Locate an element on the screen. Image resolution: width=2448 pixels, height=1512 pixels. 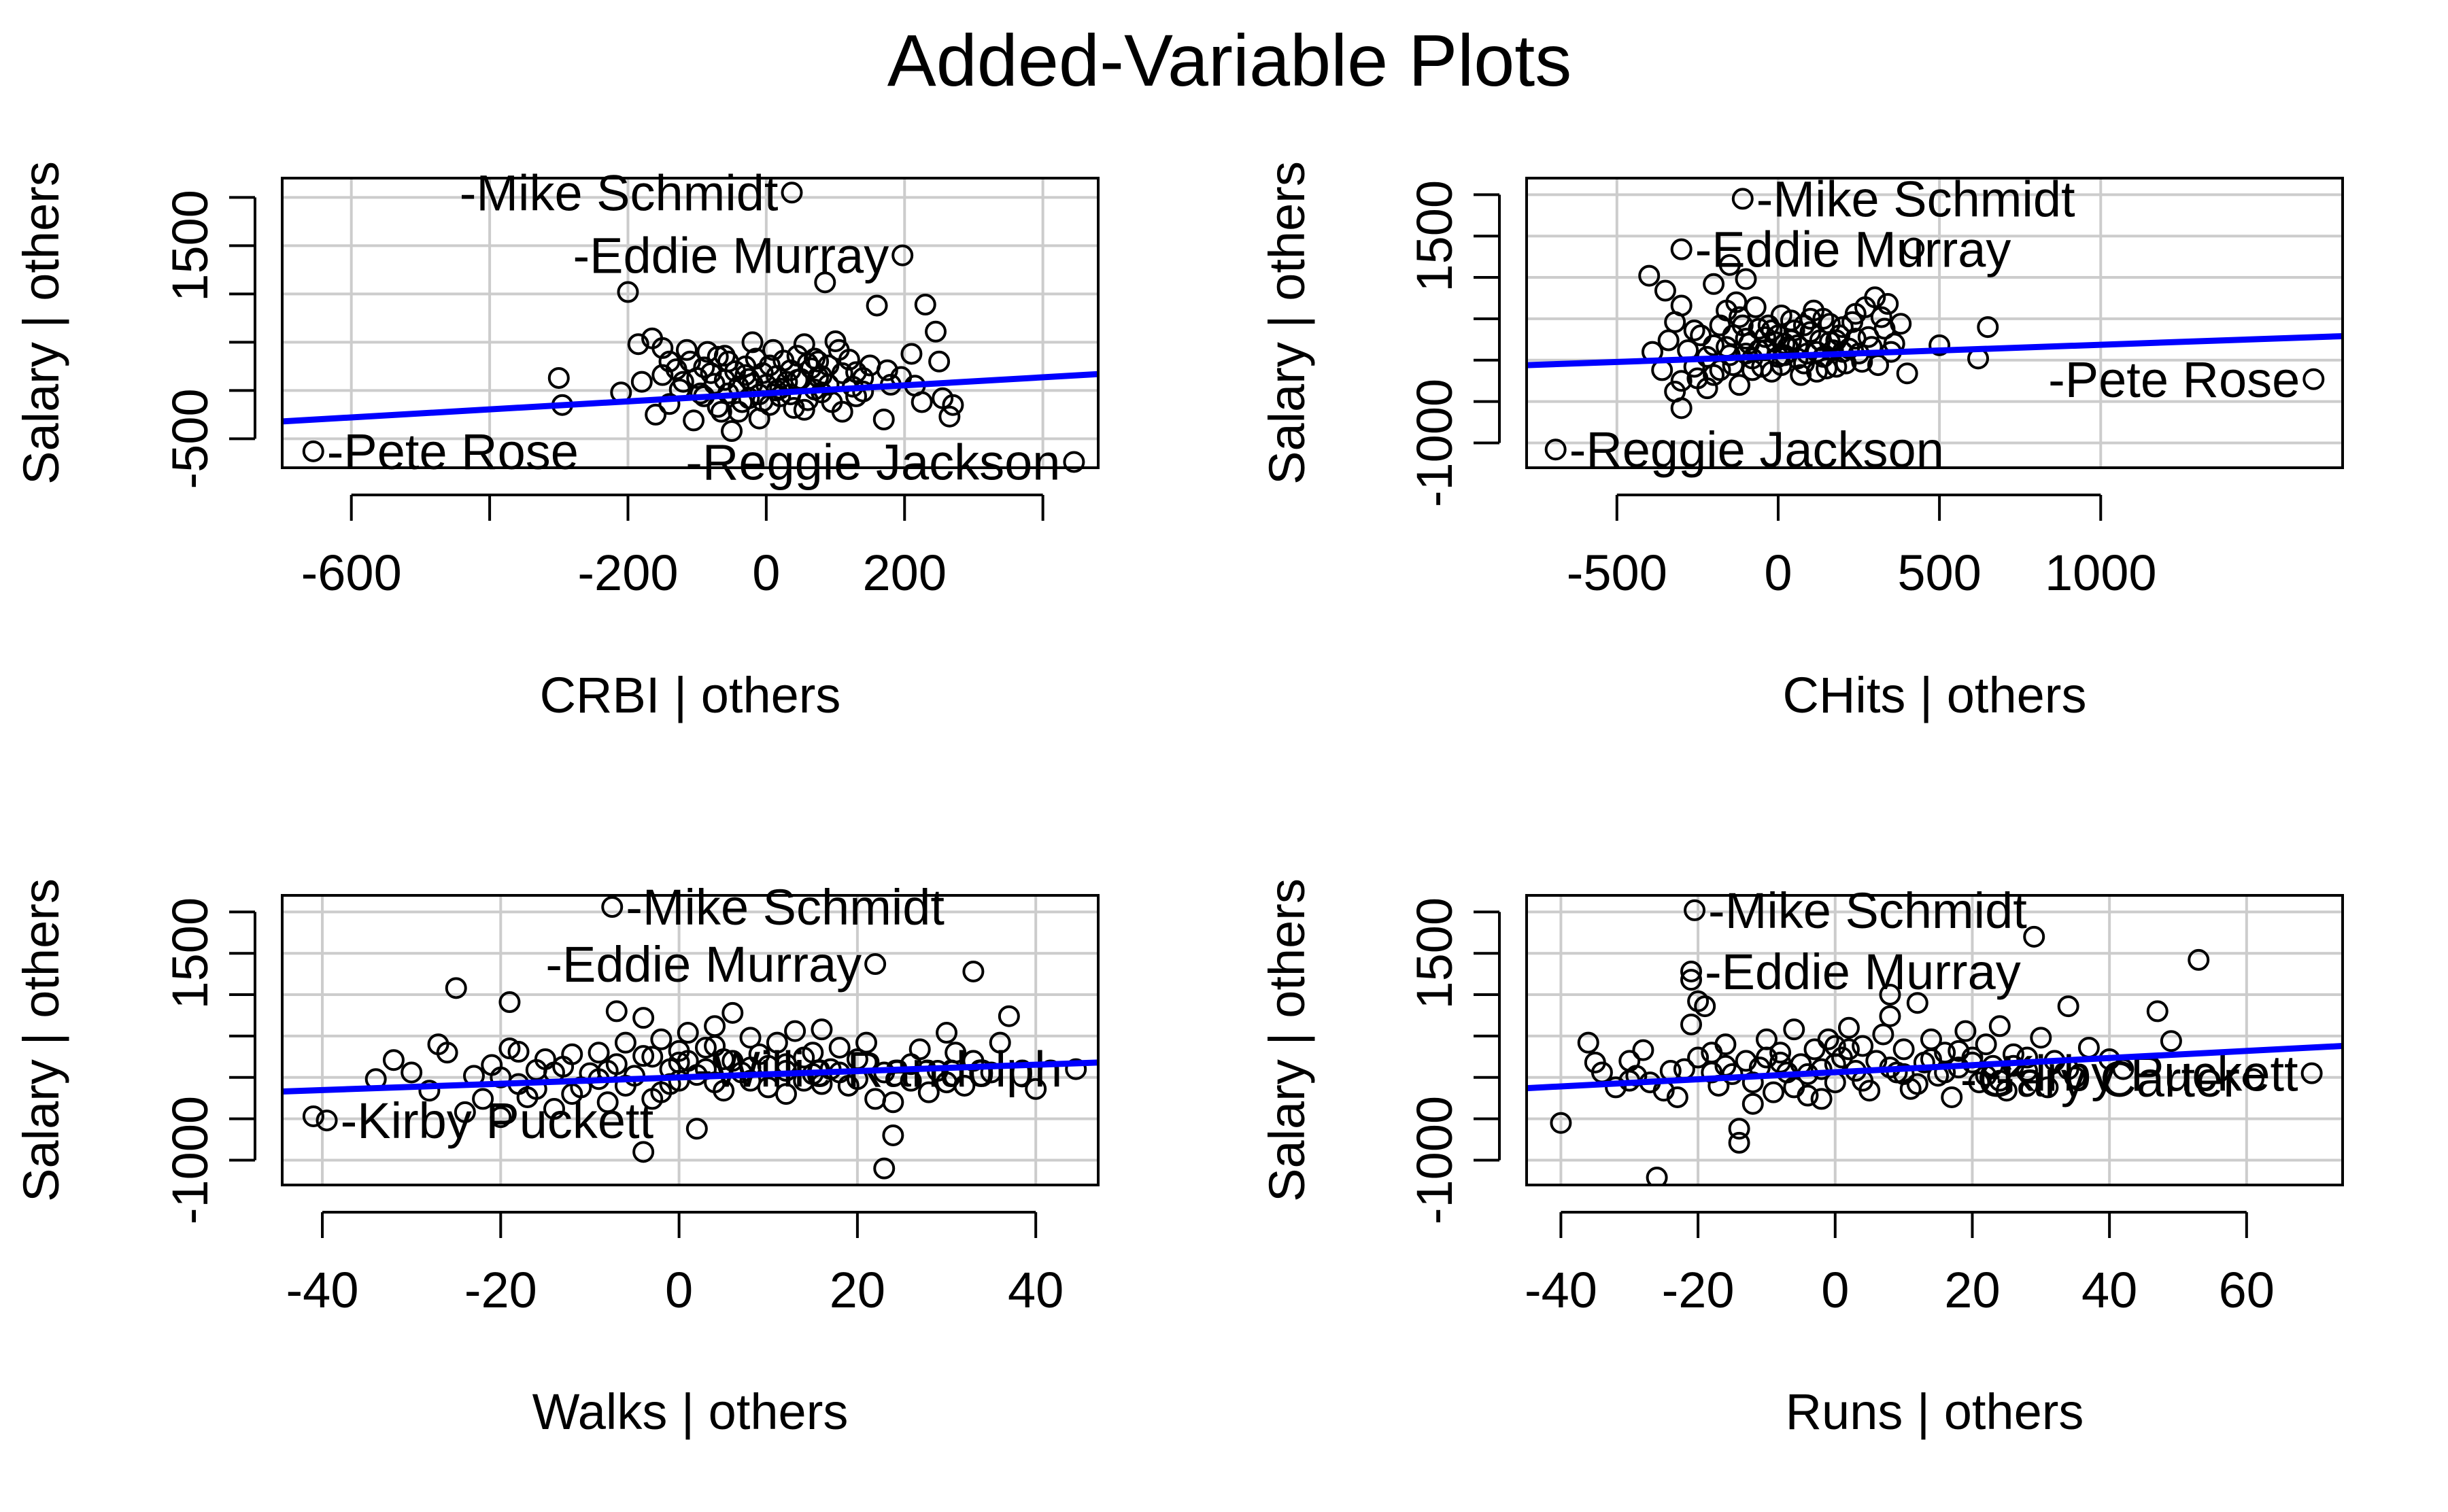
point-label: -Eddie Murray is located at coordinates (731, 256).